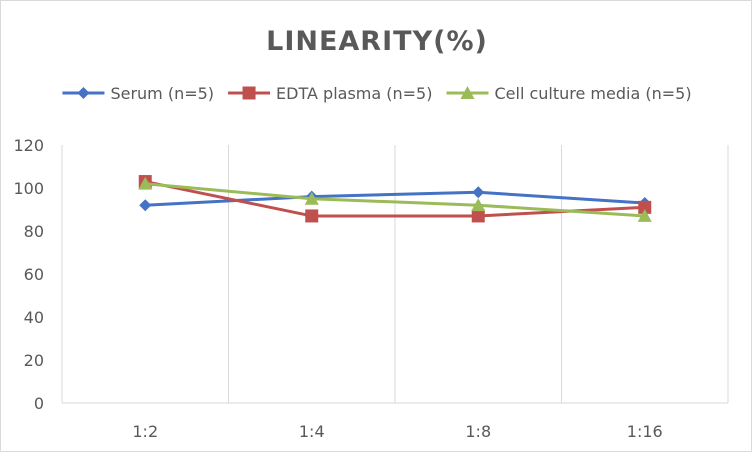 The height and width of the screenshot is (453, 752). What do you see at coordinates (645, 431) in the screenshot?
I see `x-tick-label: 1:16` at bounding box center [645, 431].